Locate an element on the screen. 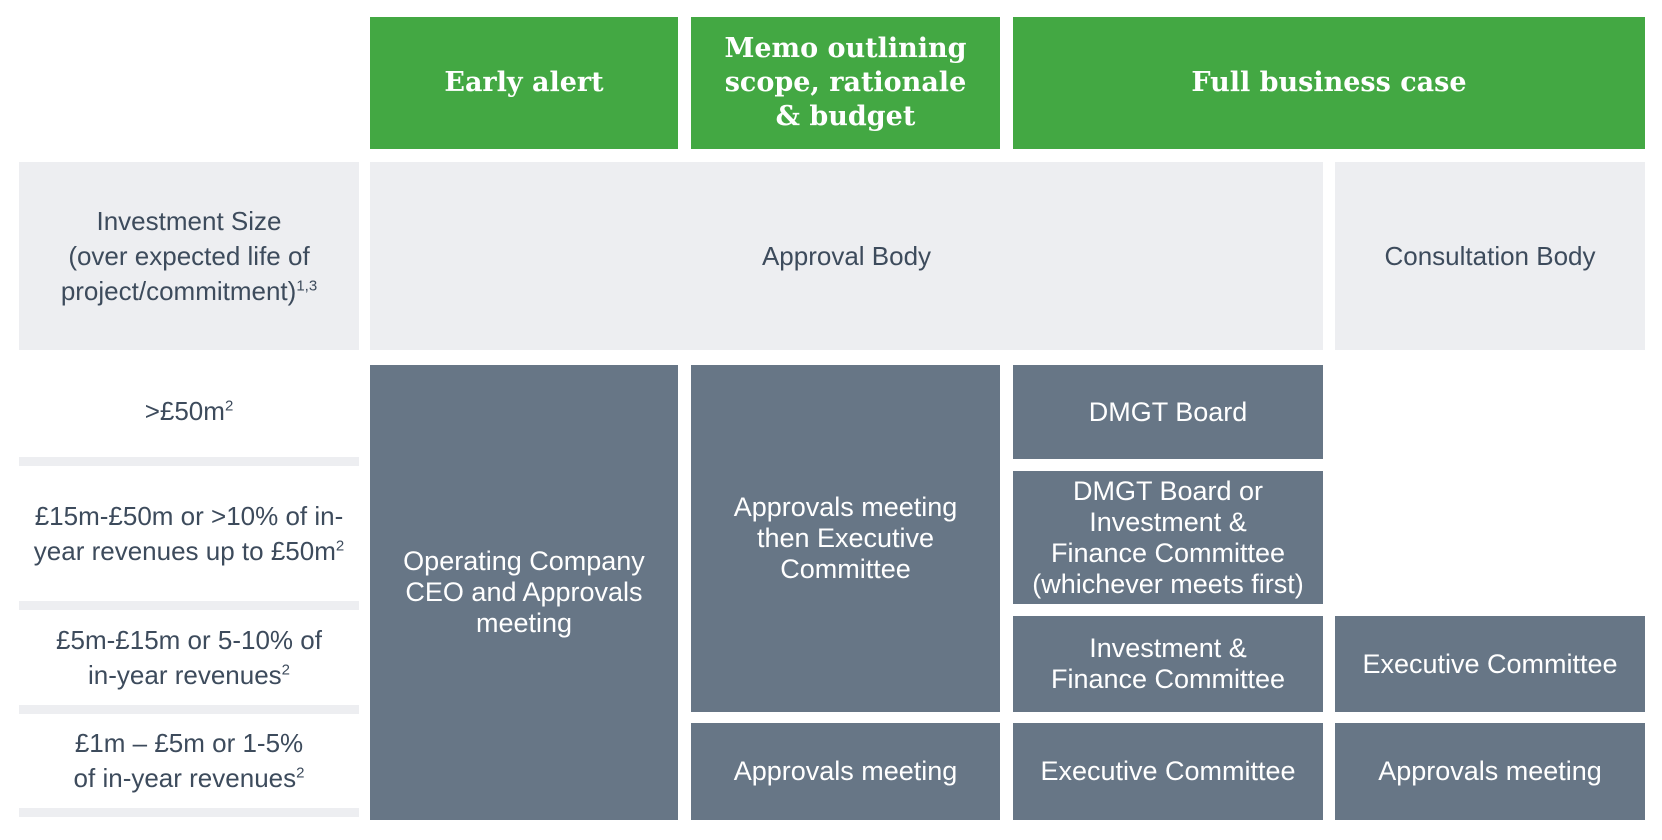  investment-size-footnote: 1,3 is located at coordinates (307, 285).